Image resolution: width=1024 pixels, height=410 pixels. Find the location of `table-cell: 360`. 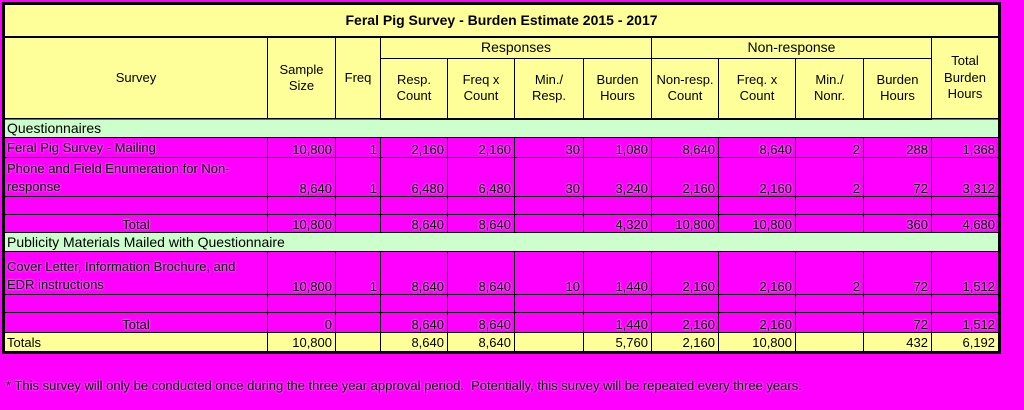

table-cell: 360 is located at coordinates (897, 223).